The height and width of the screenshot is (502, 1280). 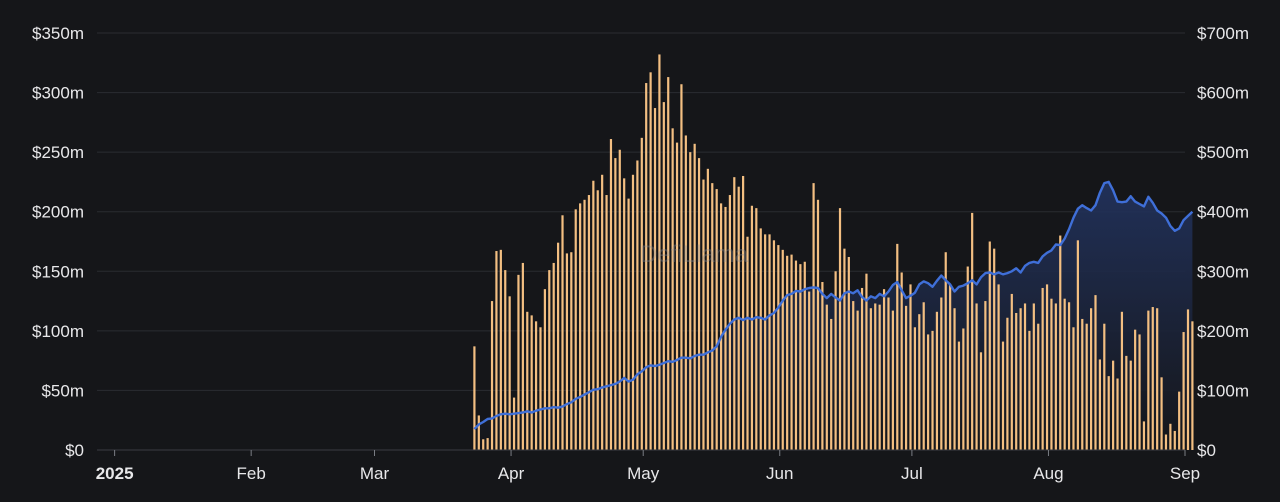 What do you see at coordinates (62, 390) in the screenshot?
I see `y-left-tick-label: $50m` at bounding box center [62, 390].